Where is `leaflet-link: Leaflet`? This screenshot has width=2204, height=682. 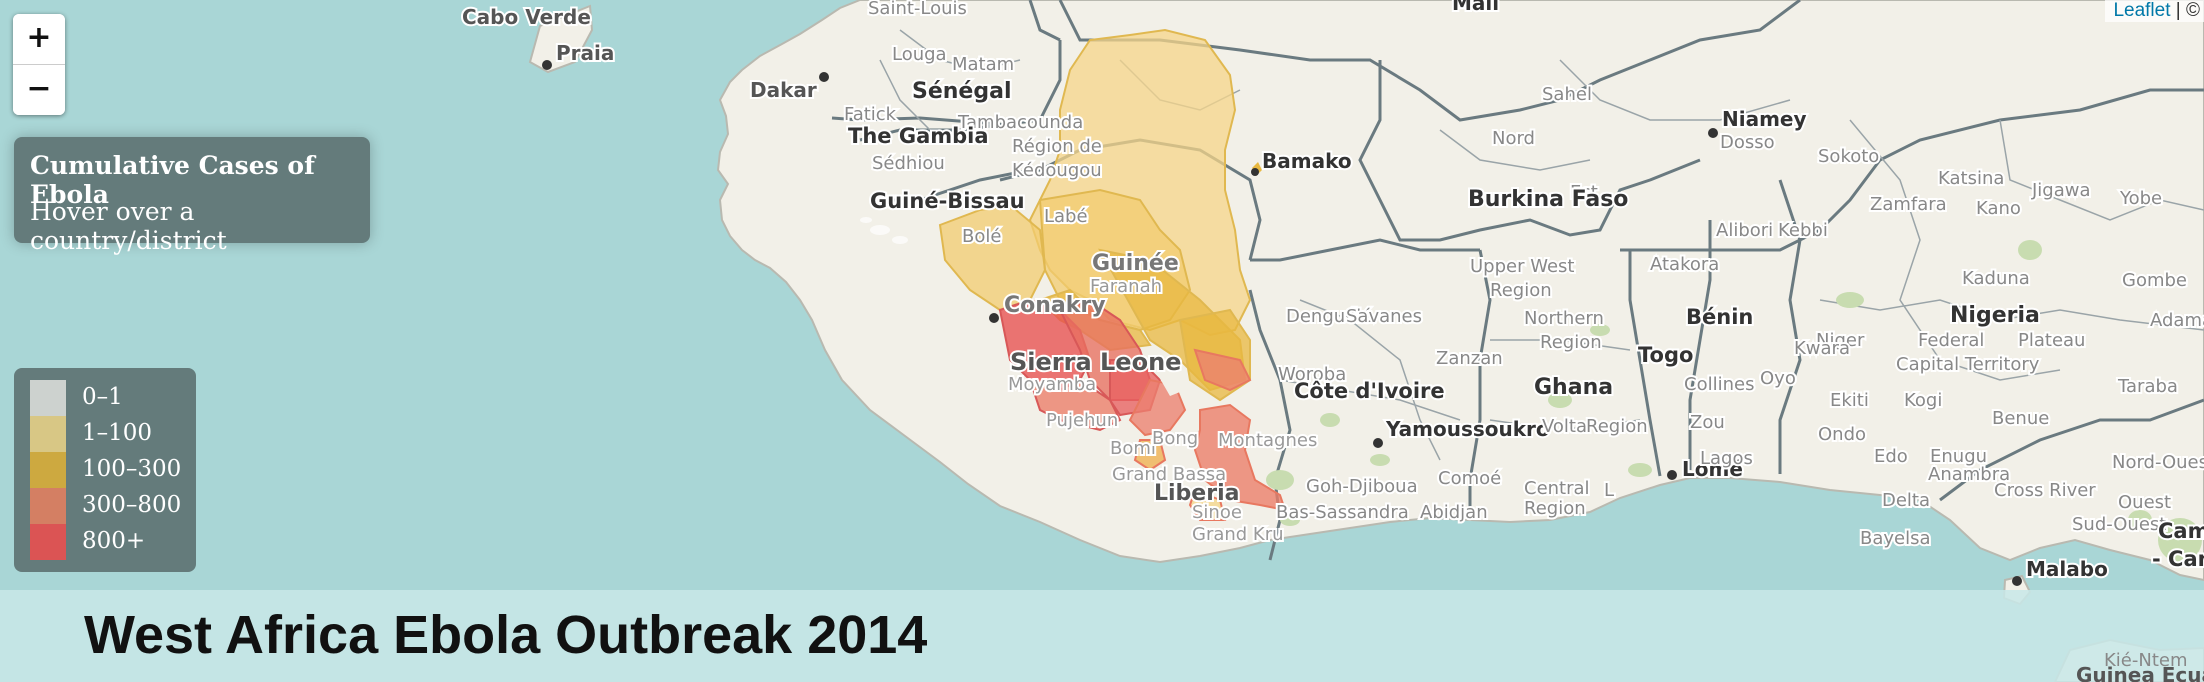
leaflet-link: Leaflet is located at coordinates (2142, 10).